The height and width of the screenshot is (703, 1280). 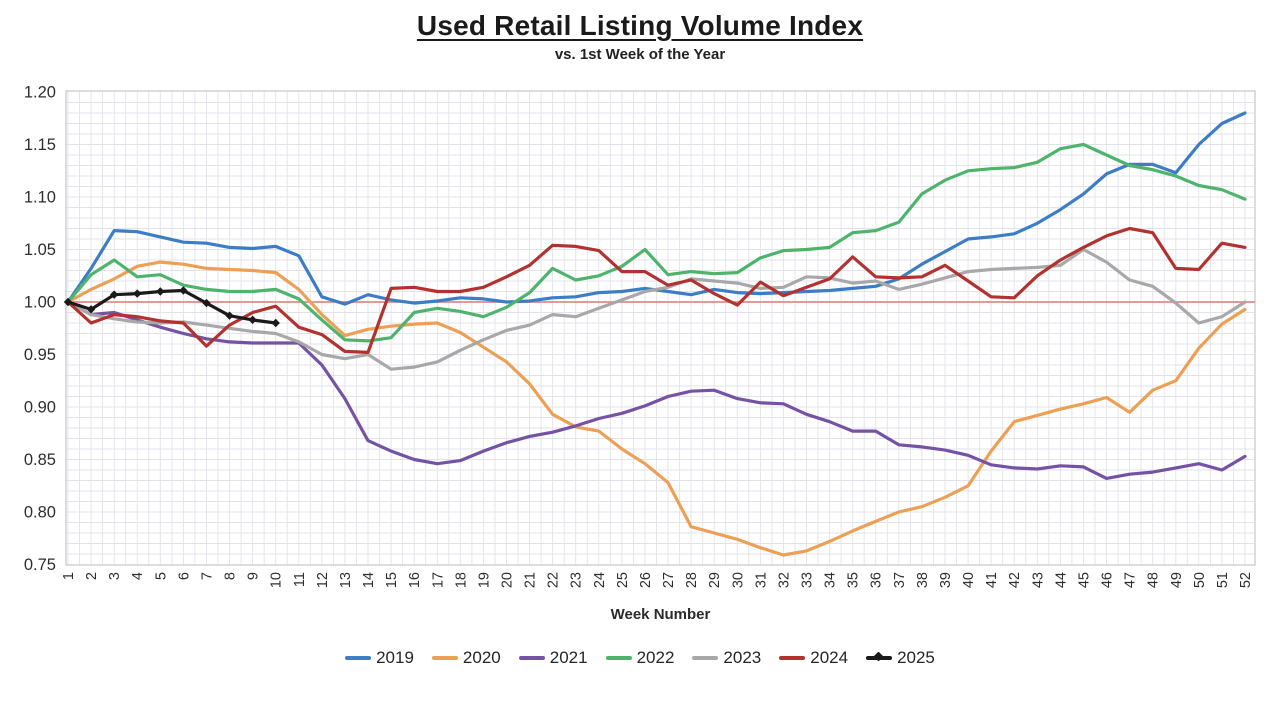 I want to click on y-tick-label: 0.90, so click(x=40, y=408).